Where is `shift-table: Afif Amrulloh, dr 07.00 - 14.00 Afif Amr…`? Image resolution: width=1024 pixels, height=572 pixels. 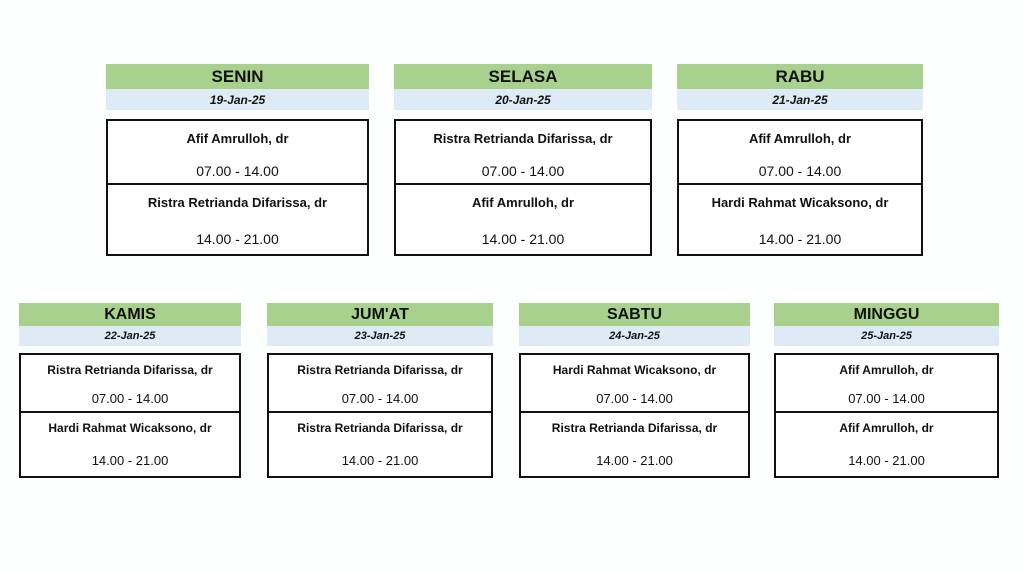
shift-table: Afif Amrulloh, dr 07.00 - 14.00 Afif Amr… is located at coordinates (886, 415).